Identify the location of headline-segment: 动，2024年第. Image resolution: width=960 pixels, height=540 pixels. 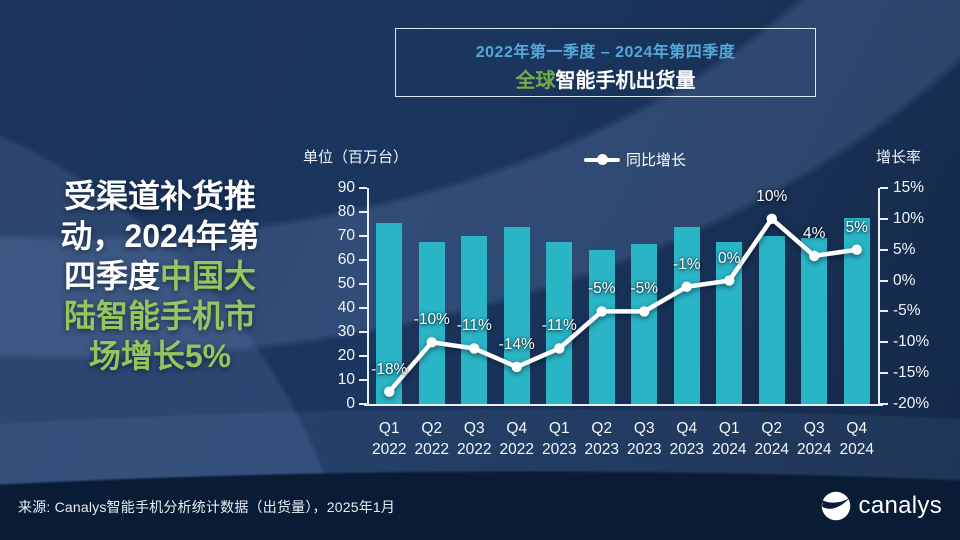
(160, 236).